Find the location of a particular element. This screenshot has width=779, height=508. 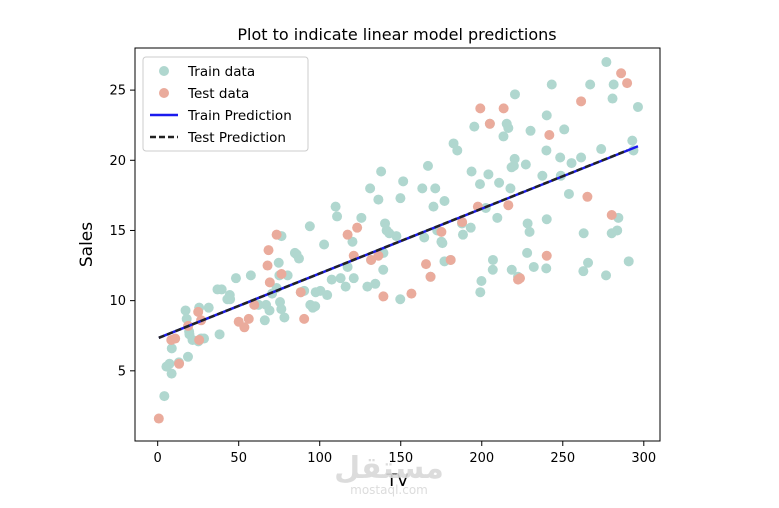

legend-box is located at coordinates (225, 104).